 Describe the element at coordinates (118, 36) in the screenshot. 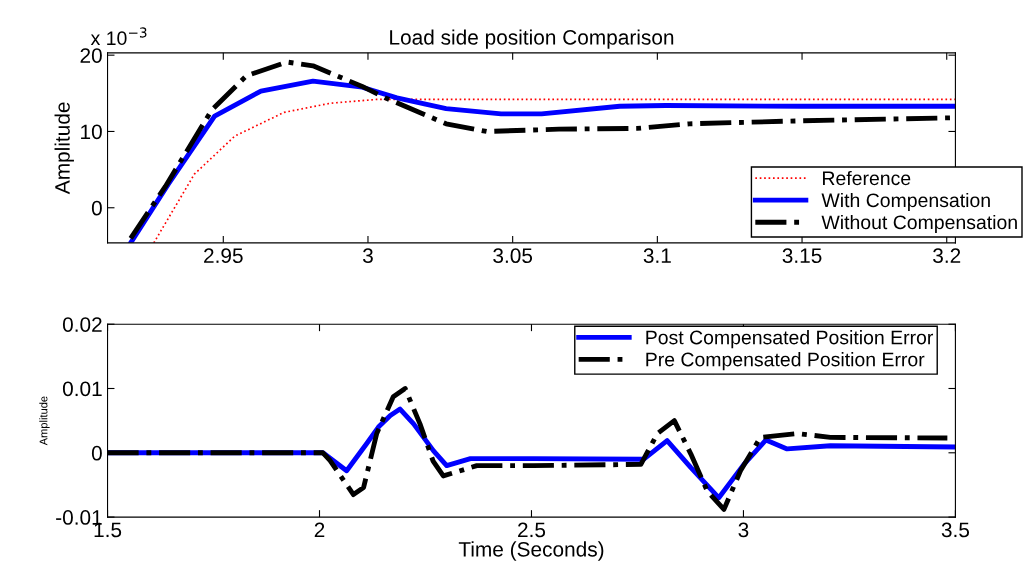

I see `text: x 10$^{−3}$` at that location.